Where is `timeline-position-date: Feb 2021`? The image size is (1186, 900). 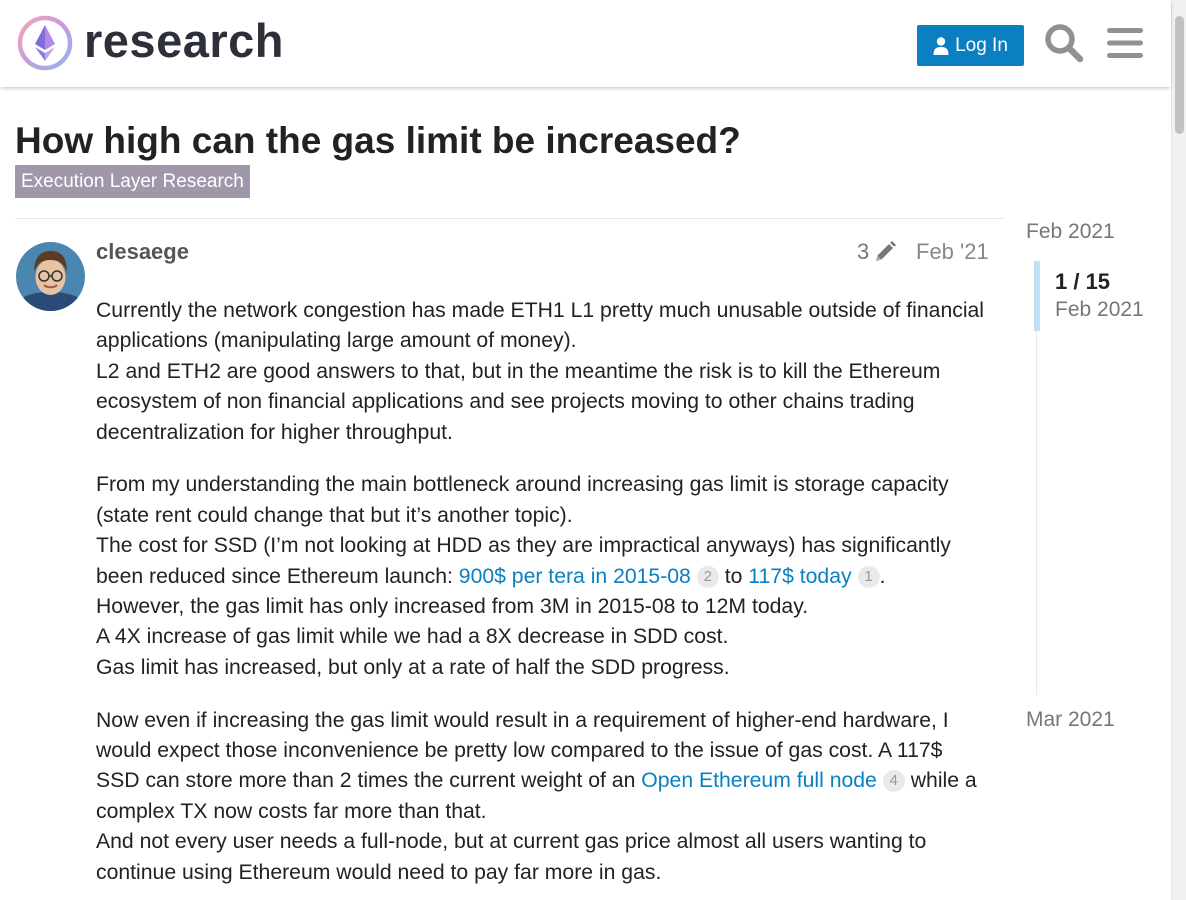
timeline-position-date: Feb 2021 is located at coordinates (1099, 309).